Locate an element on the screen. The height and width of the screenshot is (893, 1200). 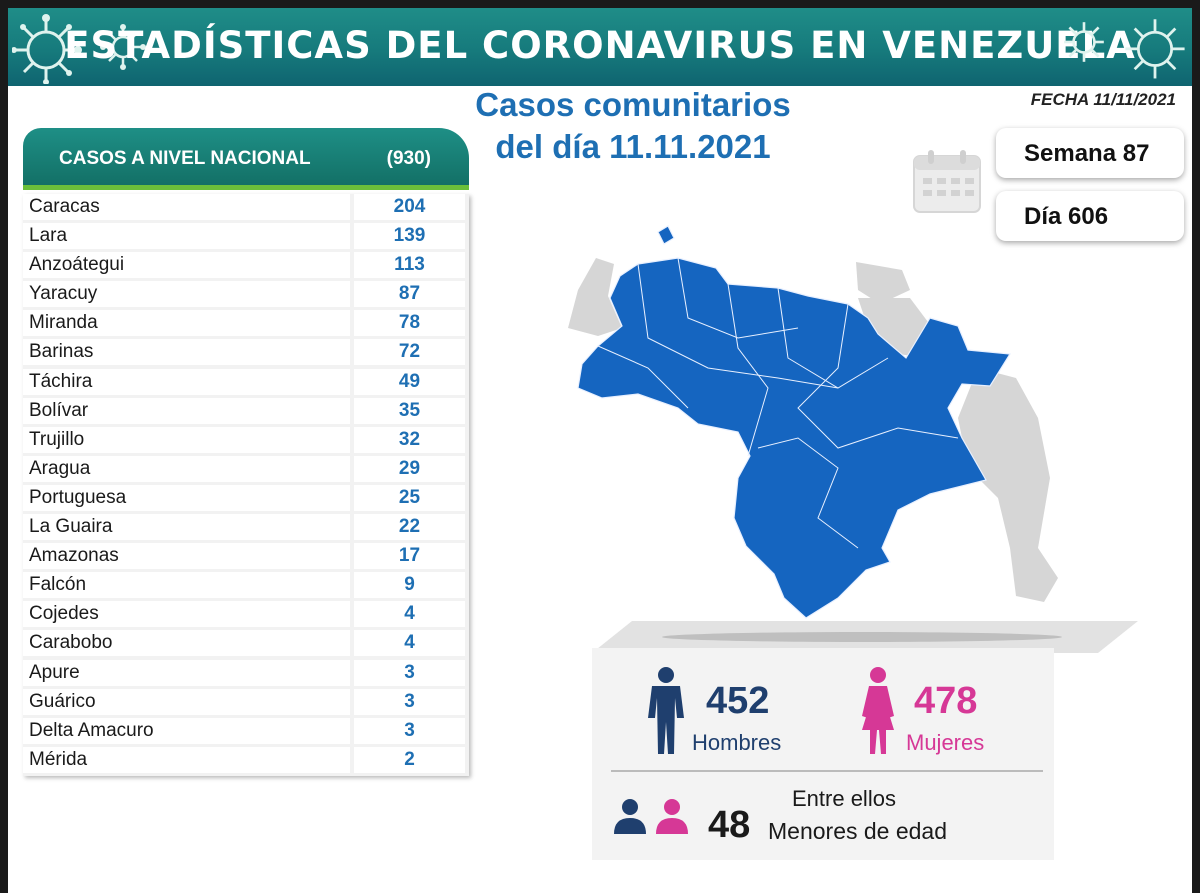
state-name: Bolívar is located at coordinates (186, 410).